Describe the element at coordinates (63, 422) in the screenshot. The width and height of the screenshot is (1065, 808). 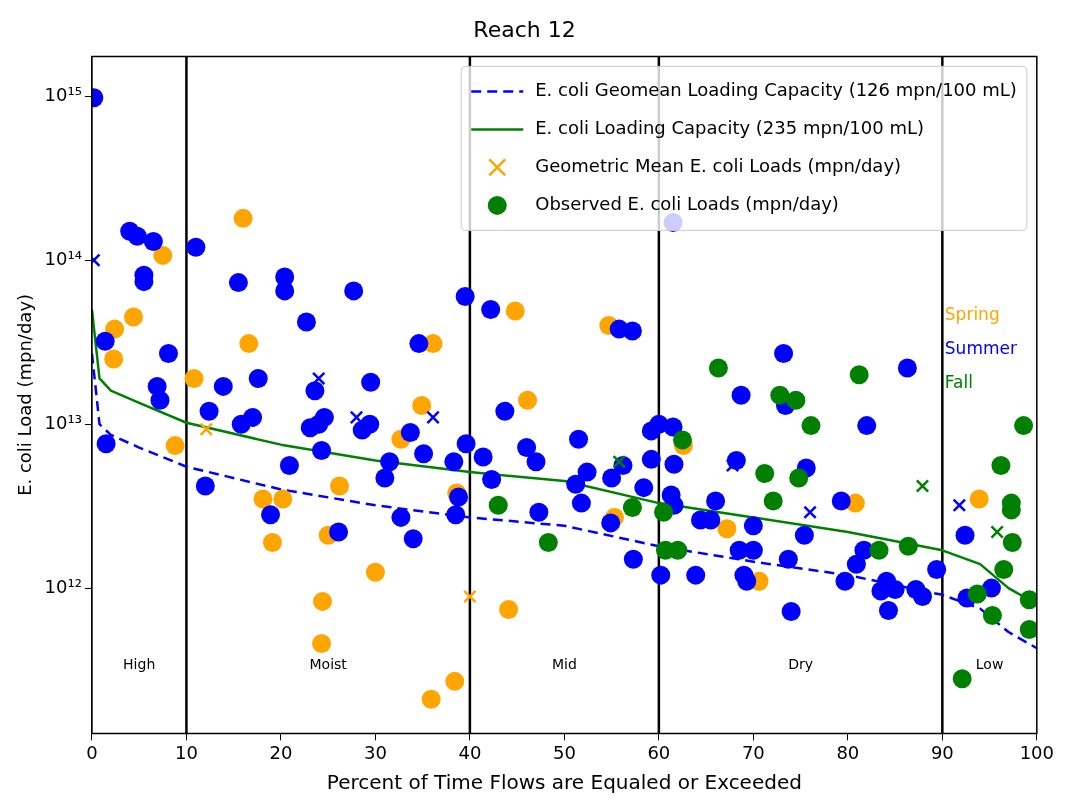
I see `y-tick-label: 10¹³` at that location.